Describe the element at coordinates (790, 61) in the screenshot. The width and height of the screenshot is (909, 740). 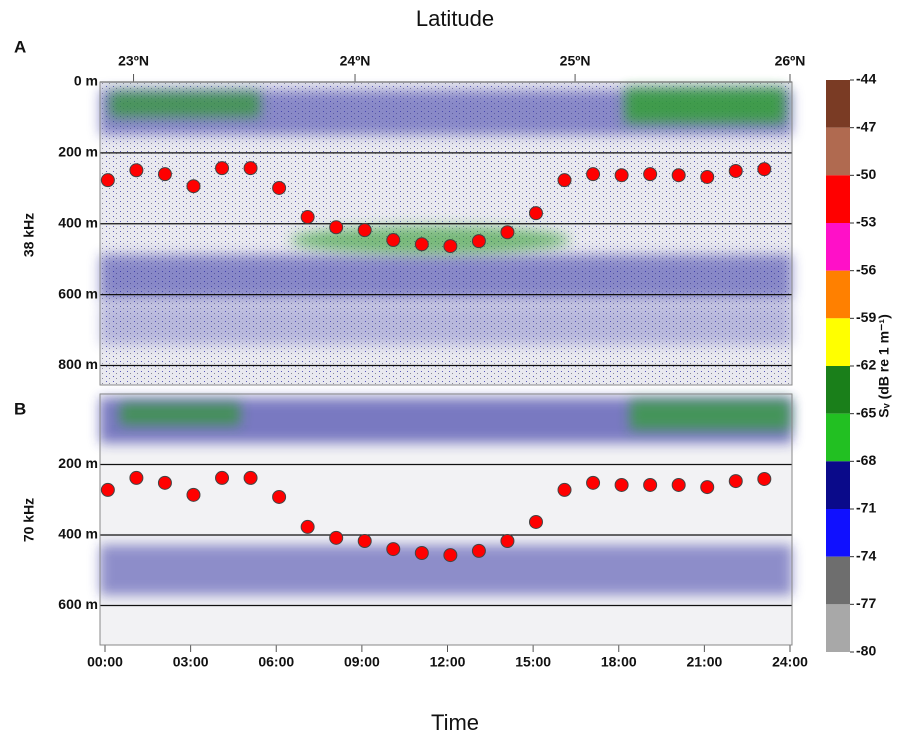
I see `top-tick-label: 26ºN` at that location.